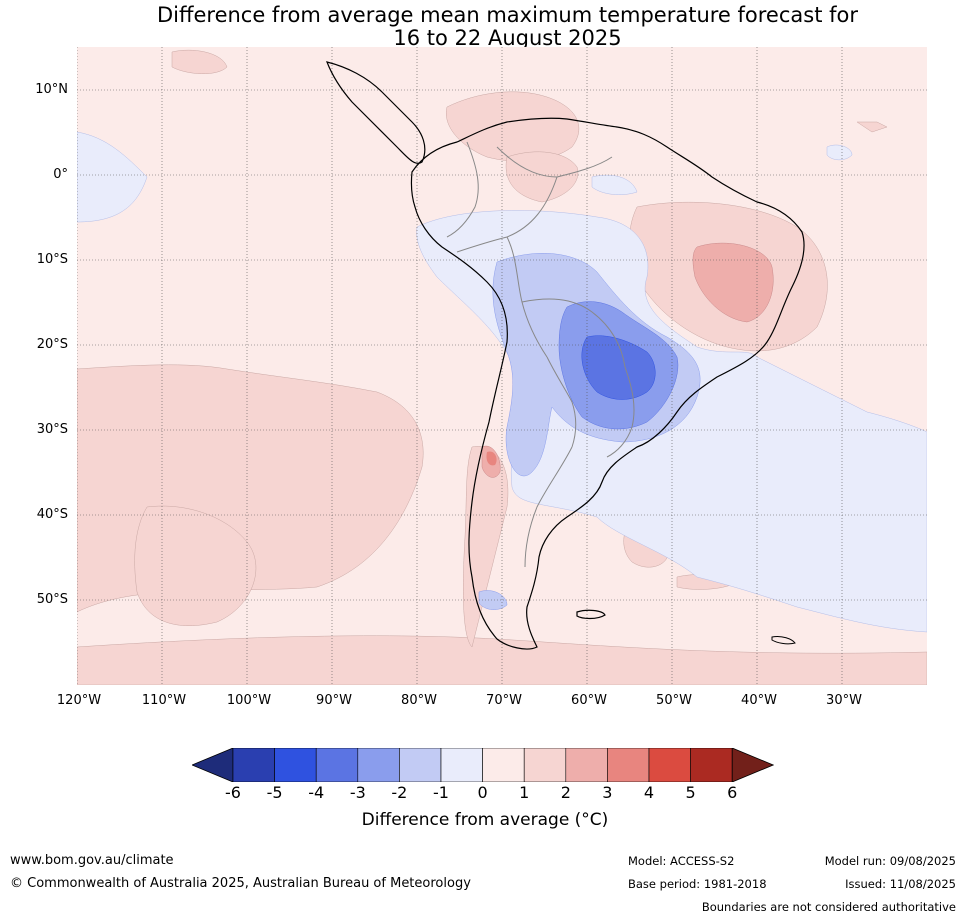 This screenshot has height=919, width=965. What do you see at coordinates (591, 614) in the screenshot?
I see `falkland-islands` at bounding box center [591, 614].